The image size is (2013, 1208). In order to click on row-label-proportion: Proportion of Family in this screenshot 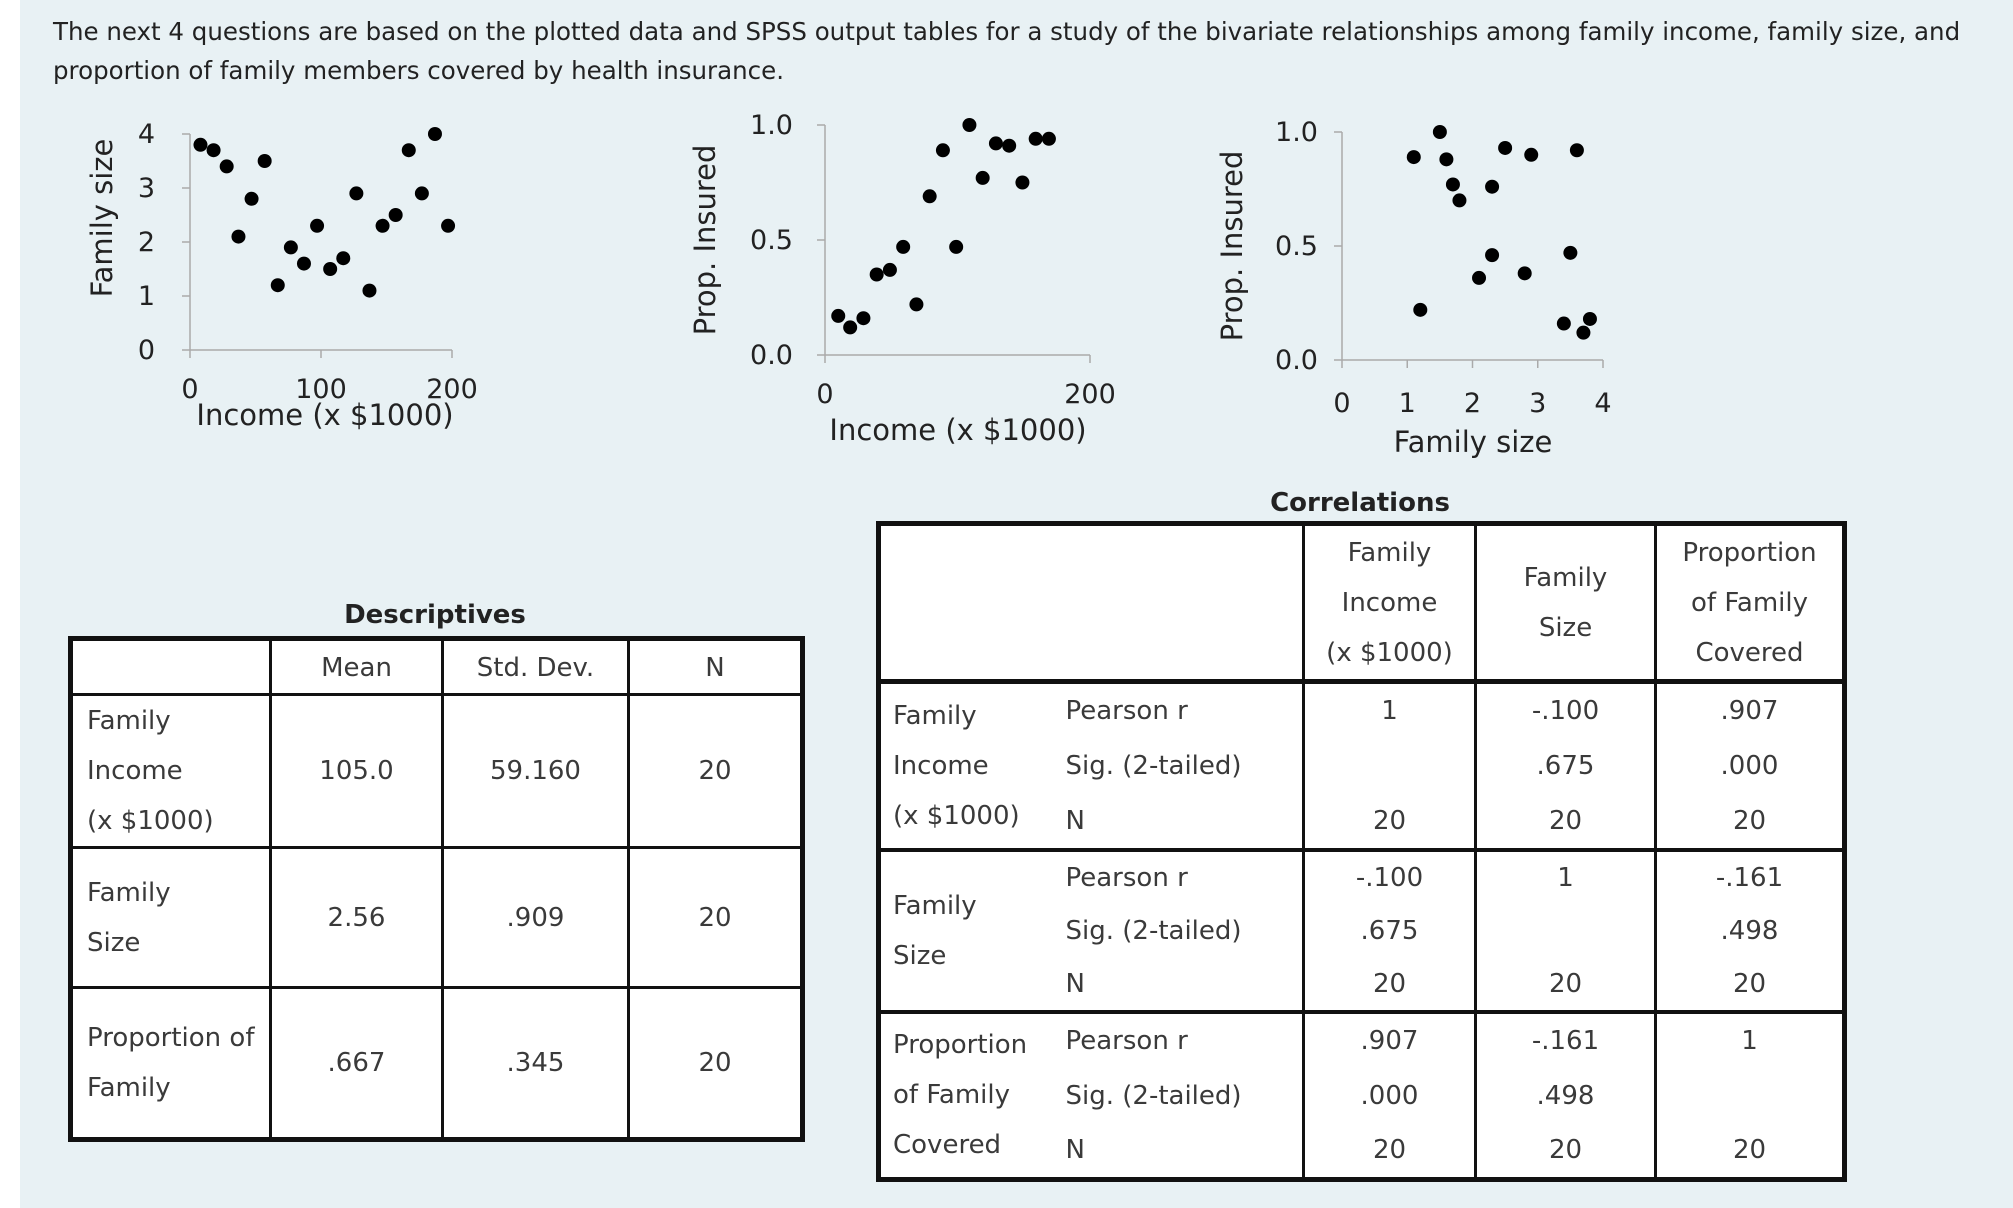, I will do `click(170, 1063)`.